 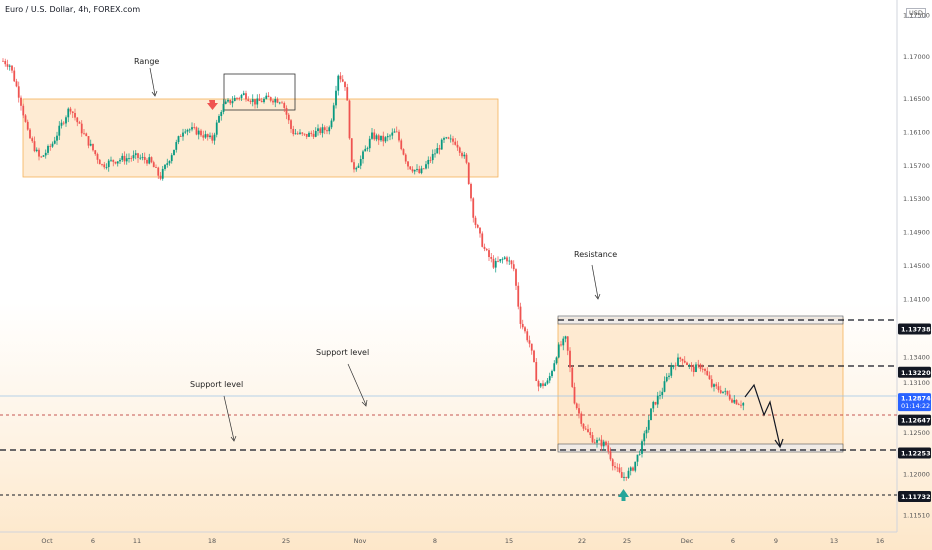 What do you see at coordinates (916, 13) in the screenshot?
I see `currency-badge: USD` at bounding box center [916, 13].